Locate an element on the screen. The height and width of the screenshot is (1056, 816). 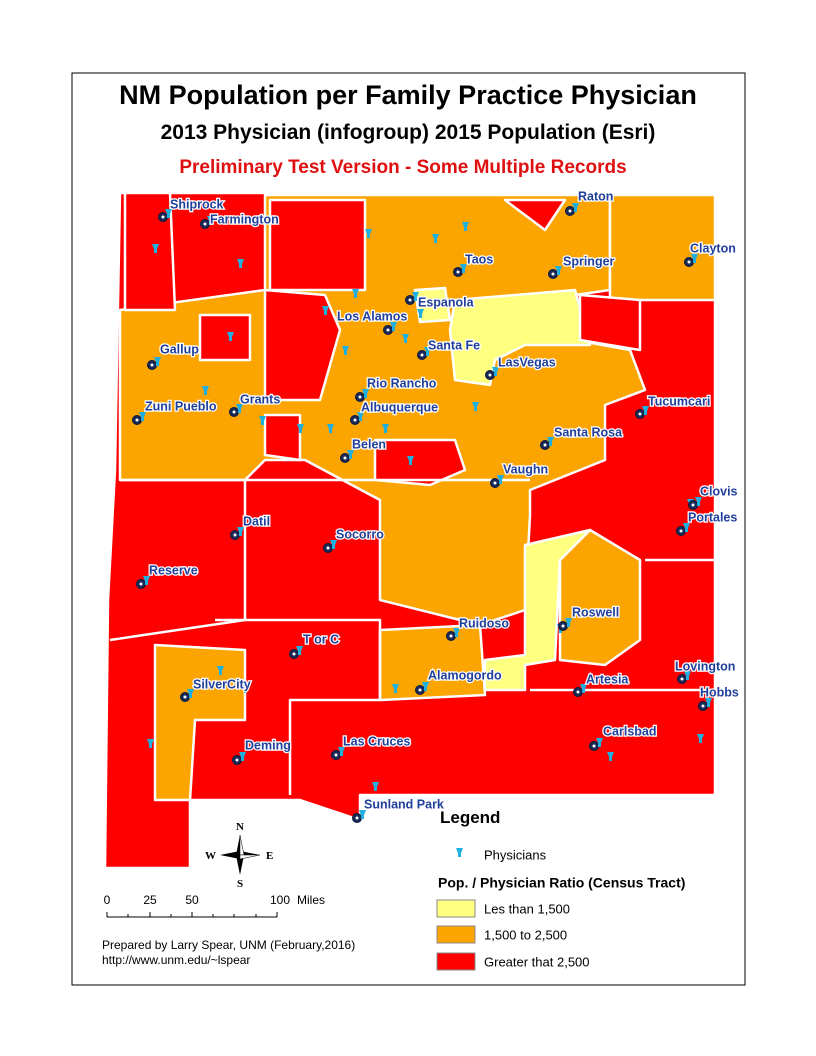
city-label: Artesia is located at coordinates (607, 679).